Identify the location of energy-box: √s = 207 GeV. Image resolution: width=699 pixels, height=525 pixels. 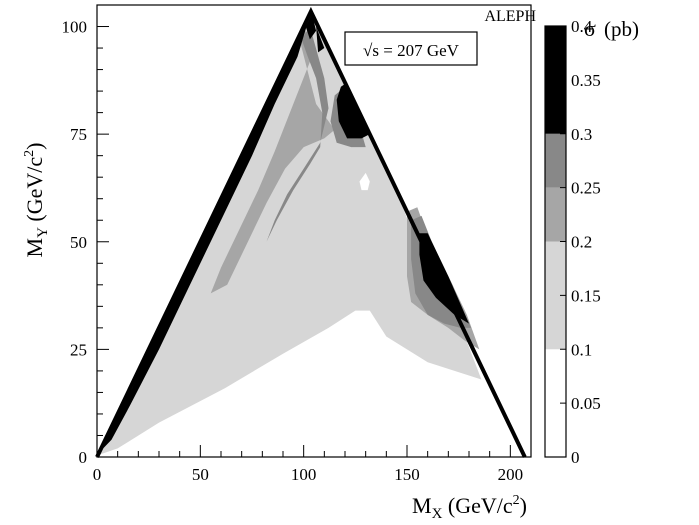
(411, 48).